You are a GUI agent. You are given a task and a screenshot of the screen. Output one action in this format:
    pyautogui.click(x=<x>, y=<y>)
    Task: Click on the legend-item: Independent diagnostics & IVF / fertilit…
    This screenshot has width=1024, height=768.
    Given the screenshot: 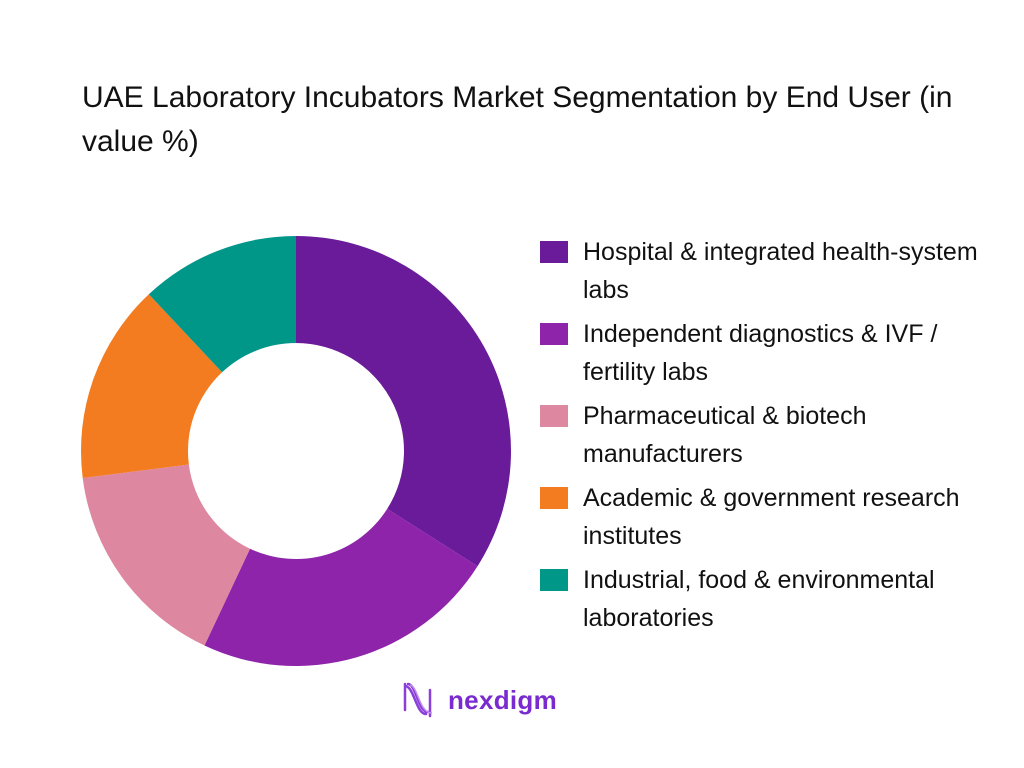 What is the action you would take?
    pyautogui.click(x=770, y=356)
    